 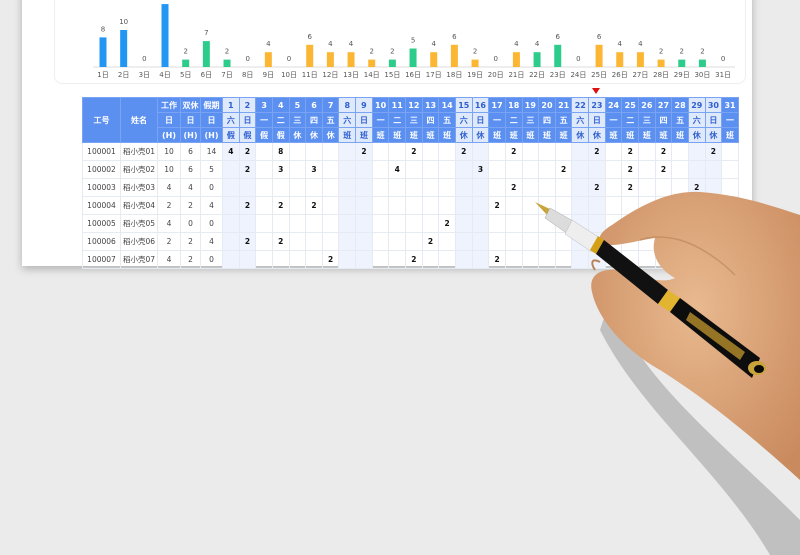 I want to click on header-holiday: (H), so click(x=211, y=135).